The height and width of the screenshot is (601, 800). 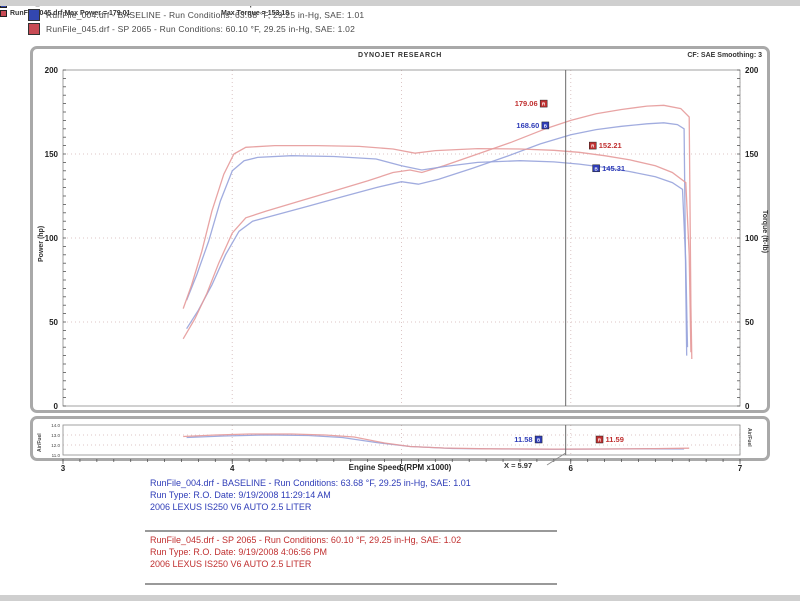 I want to click on footer-divider-bottom, so click(x=351, y=584).